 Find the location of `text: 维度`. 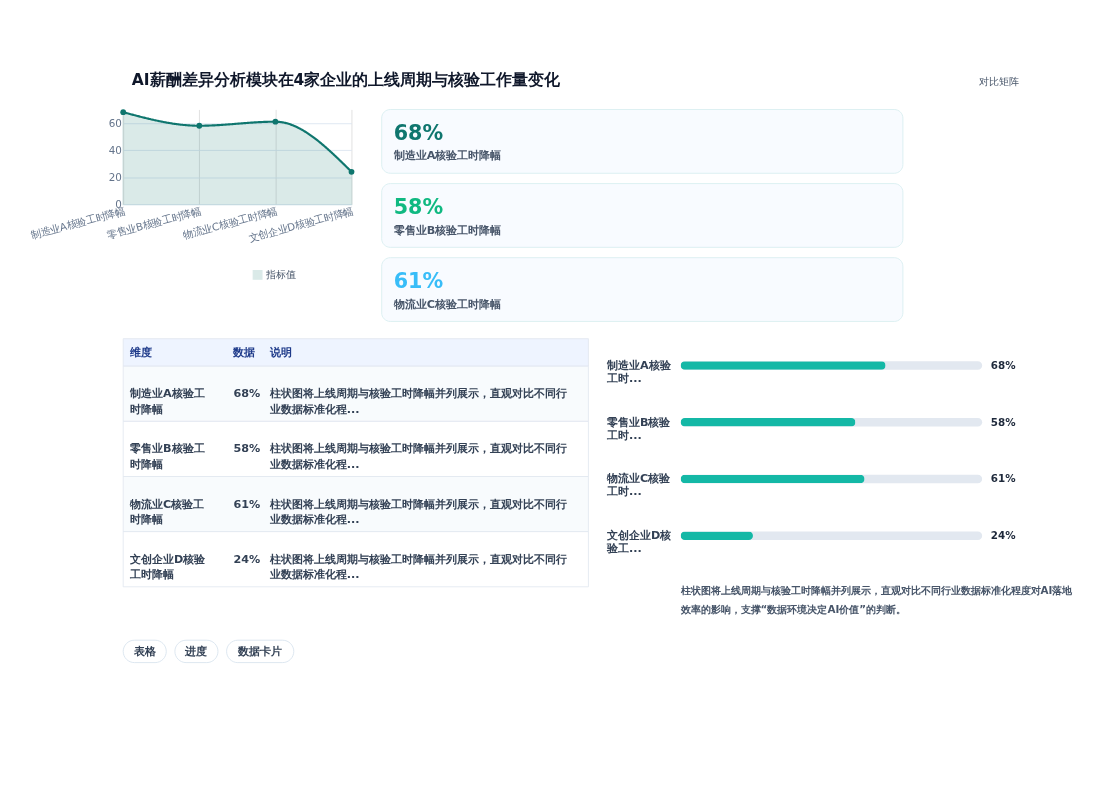

text: 维度 is located at coordinates (141, 352).